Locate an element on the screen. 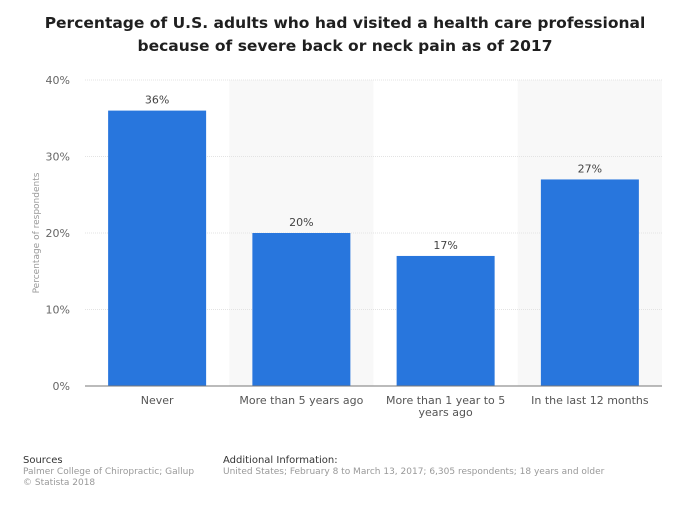  y-tick-label: 30% is located at coordinates (58, 157).